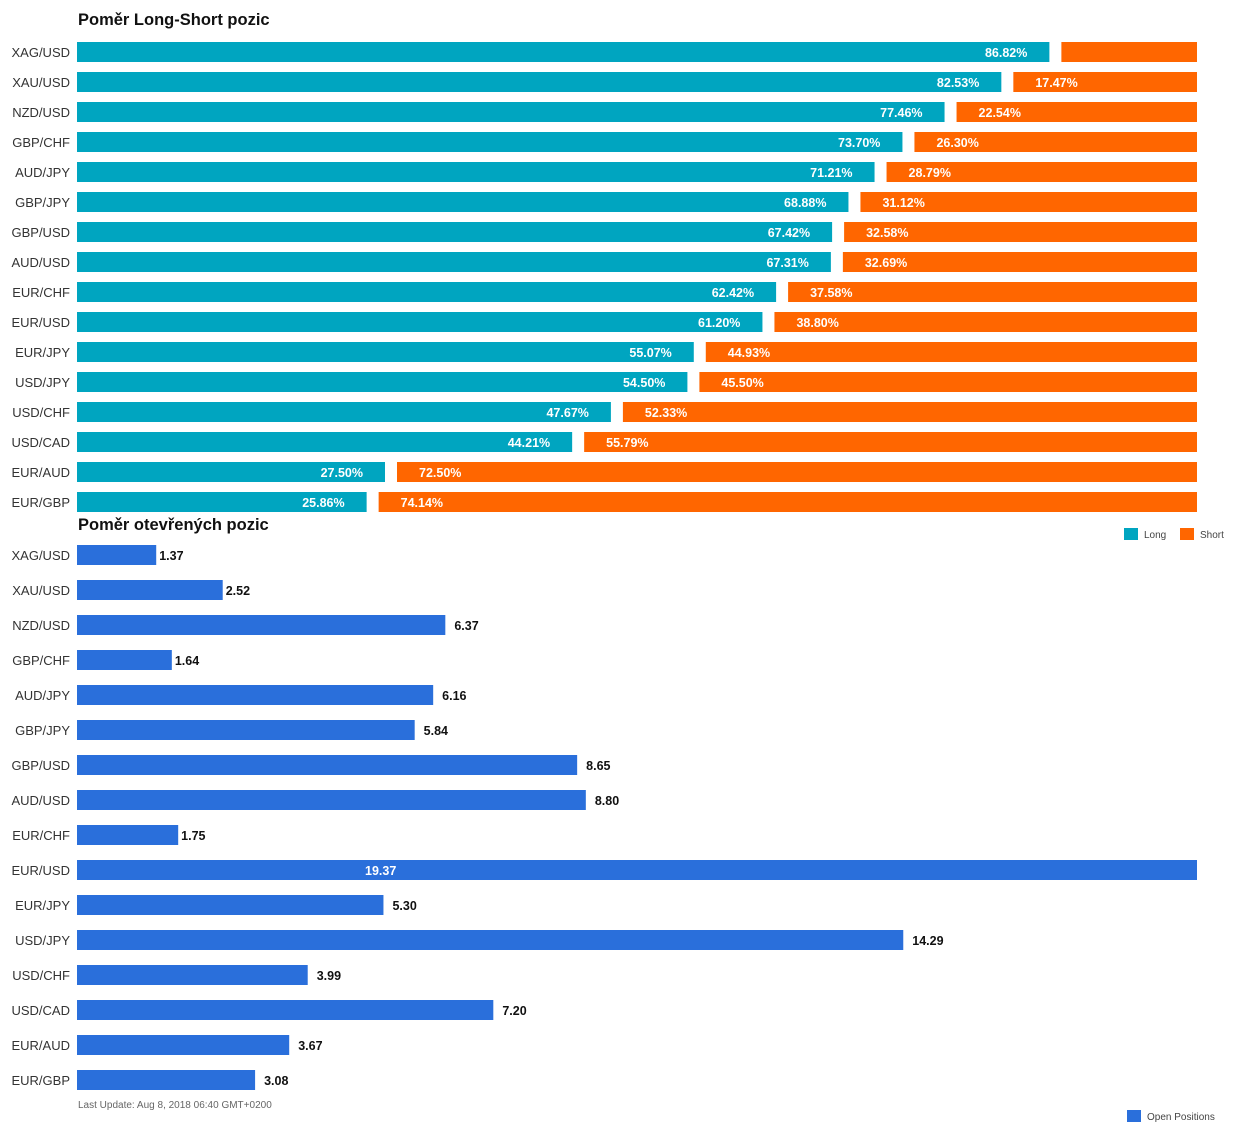 This screenshot has height=1128, width=1234. What do you see at coordinates (42, 382) in the screenshot?
I see `category-label: USD/JPY` at bounding box center [42, 382].